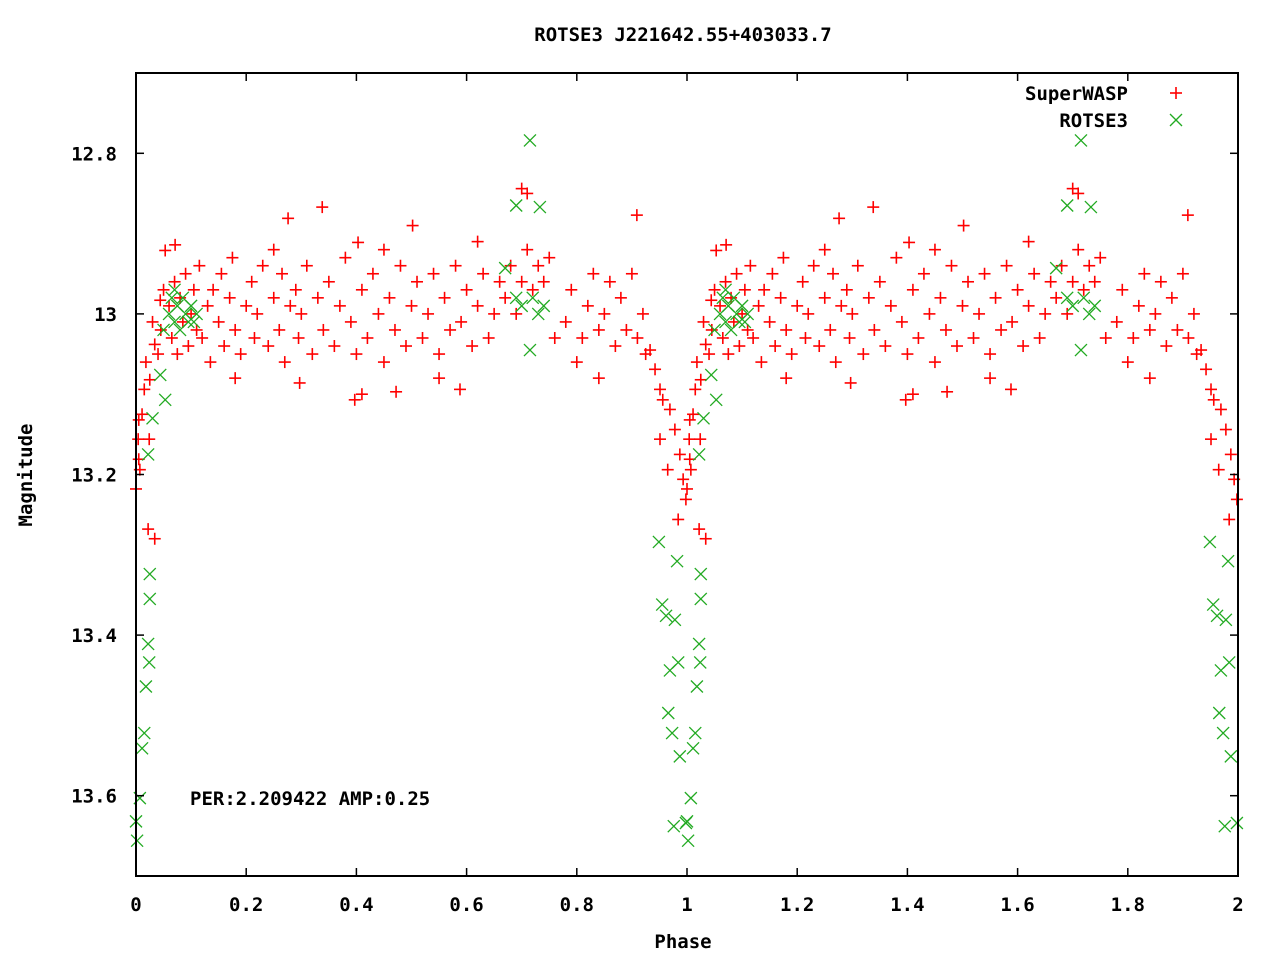  Describe the element at coordinates (246, 905) in the screenshot. I see `x-tick-label: 0.2` at that location.